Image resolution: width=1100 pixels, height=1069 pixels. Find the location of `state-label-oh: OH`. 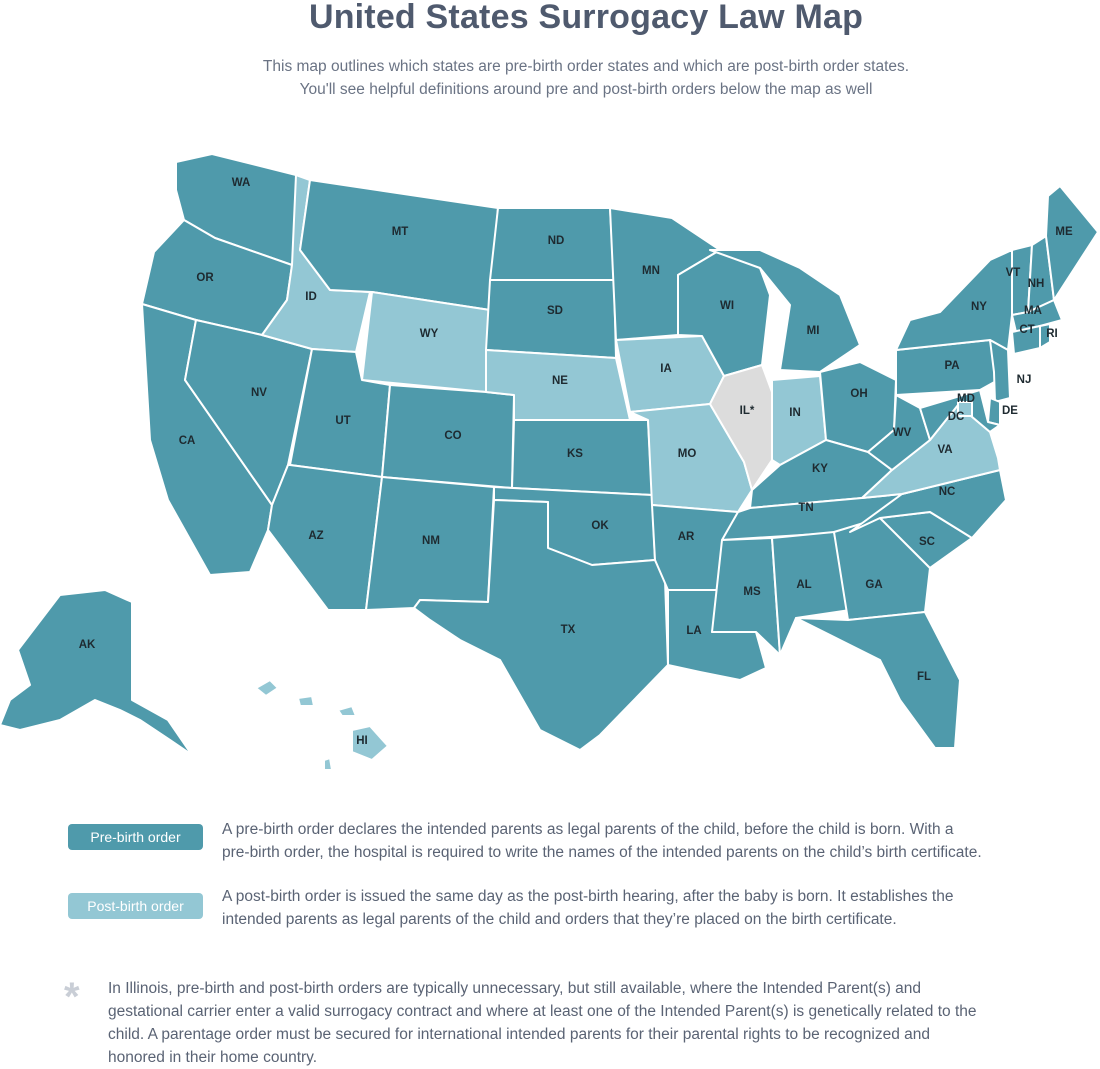

state-label-oh: OH is located at coordinates (858, 394).